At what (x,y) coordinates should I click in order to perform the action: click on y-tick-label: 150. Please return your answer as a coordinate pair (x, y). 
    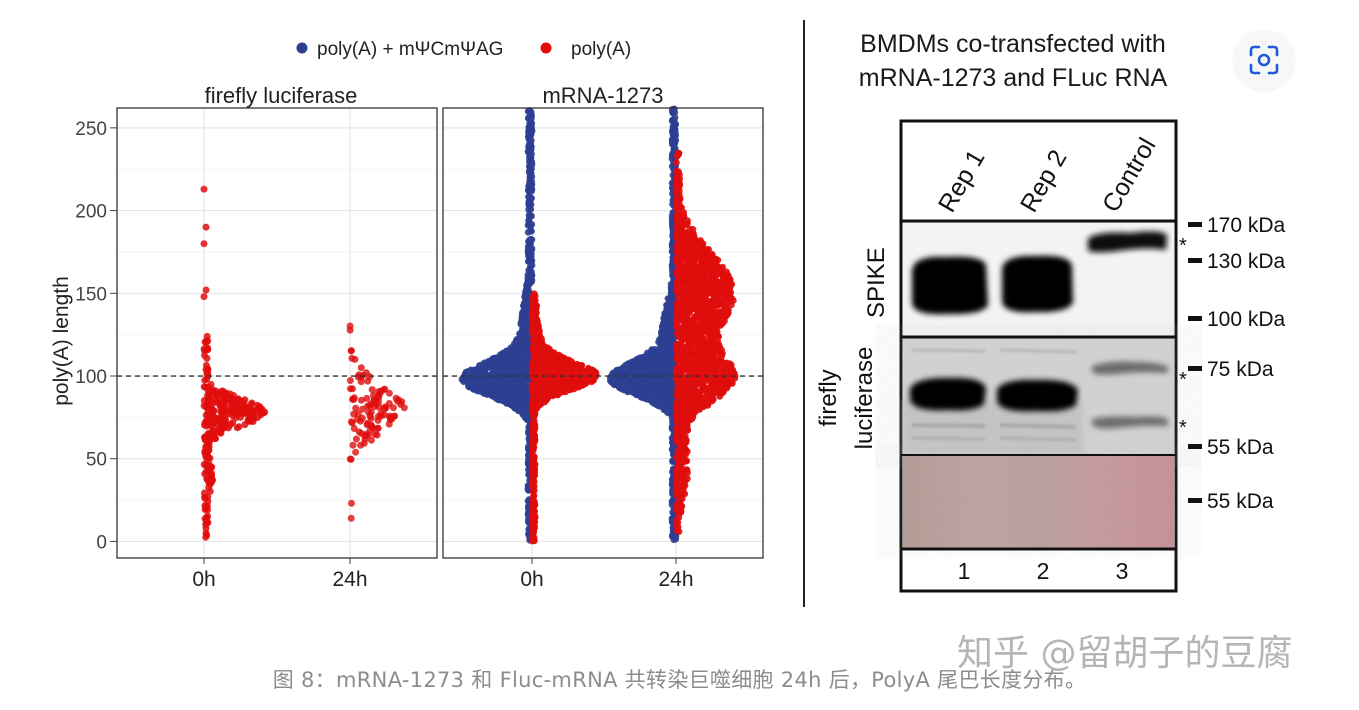
    Looking at the image, I should click on (91, 294).